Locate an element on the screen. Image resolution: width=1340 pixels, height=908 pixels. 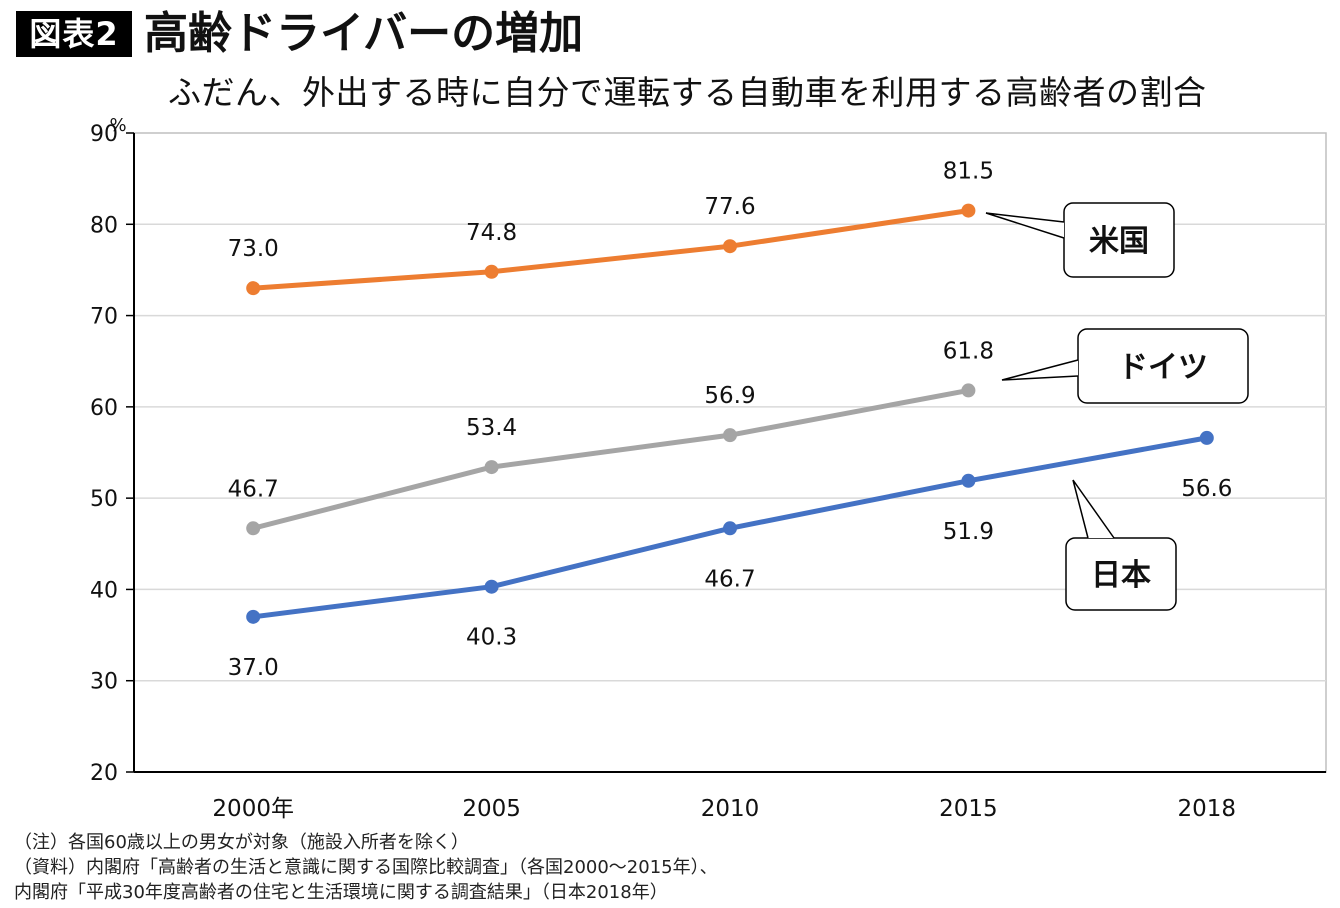
y-tick-label: 90 is located at coordinates (104, 134).